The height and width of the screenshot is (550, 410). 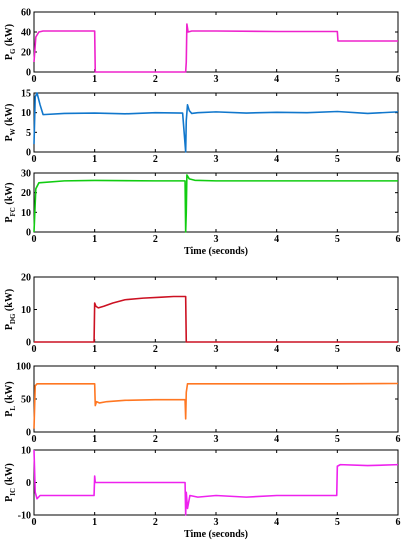 I want to click on y-axis-label-sub: IC, so click(x=13, y=492).